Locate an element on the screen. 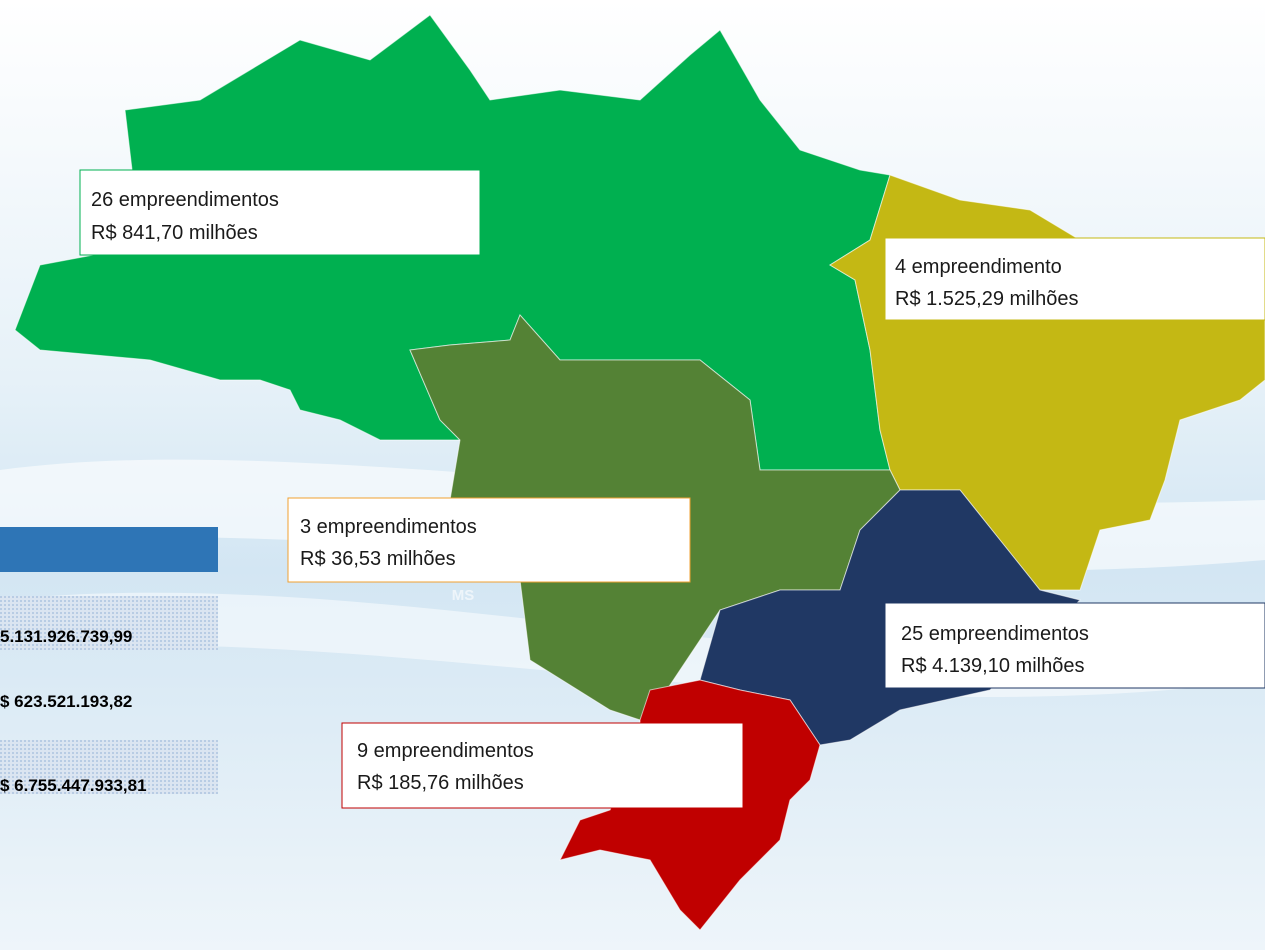  label-count: 26 empreendimentos is located at coordinates (185, 200).